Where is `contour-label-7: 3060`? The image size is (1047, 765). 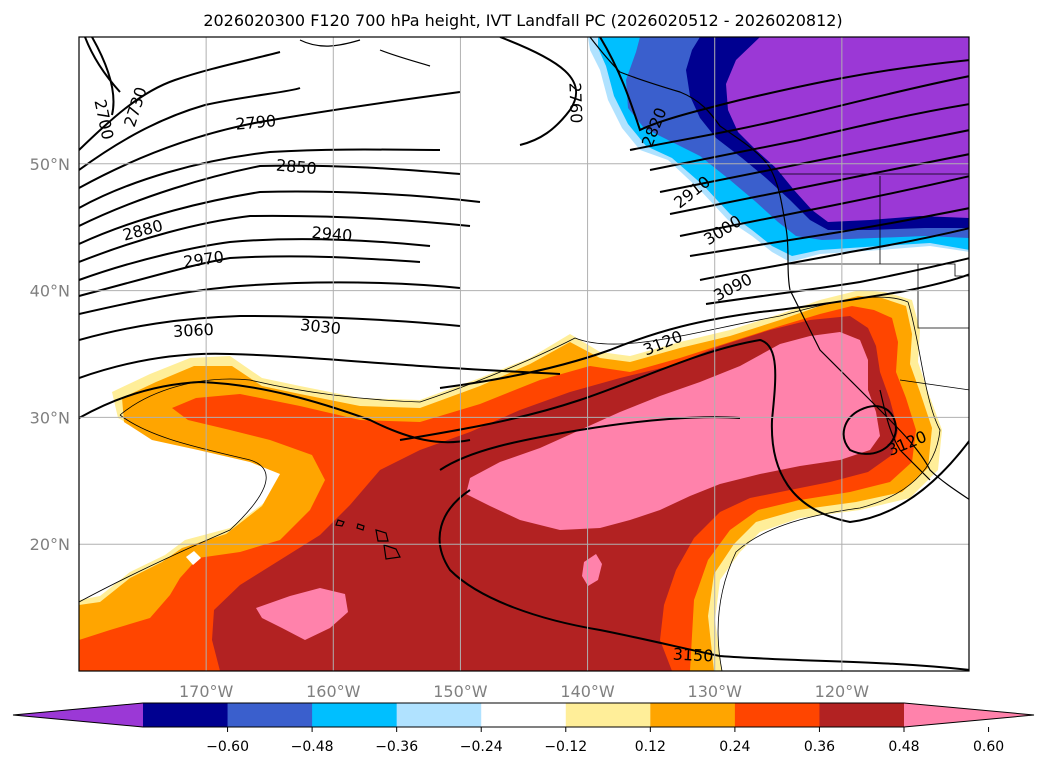 contour-label-7: 3060 is located at coordinates (194, 330).